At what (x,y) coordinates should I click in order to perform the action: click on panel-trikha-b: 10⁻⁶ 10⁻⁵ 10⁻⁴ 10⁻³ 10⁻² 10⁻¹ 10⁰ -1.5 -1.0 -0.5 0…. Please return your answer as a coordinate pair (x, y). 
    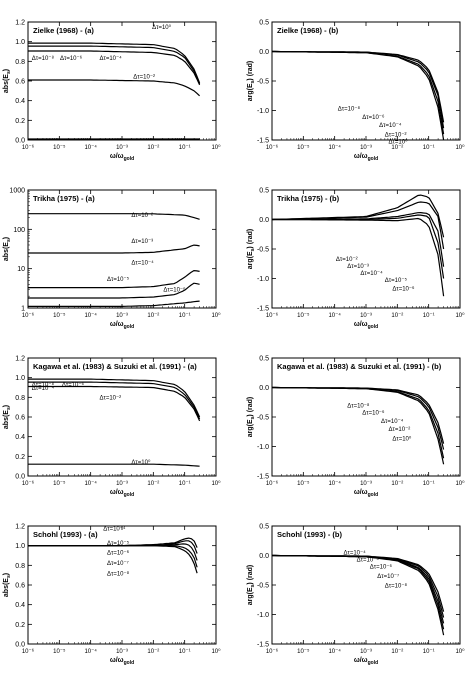
    Looking at the image, I should click on (356, 259).